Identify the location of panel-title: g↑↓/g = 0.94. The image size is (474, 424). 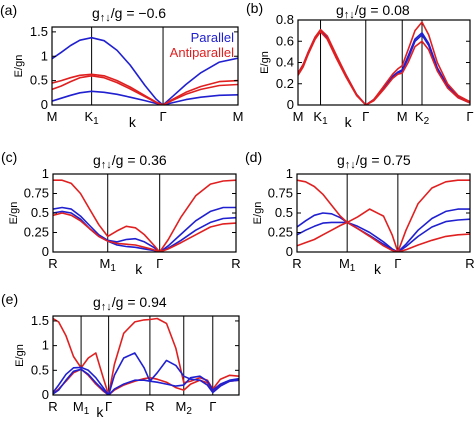
(130, 303).